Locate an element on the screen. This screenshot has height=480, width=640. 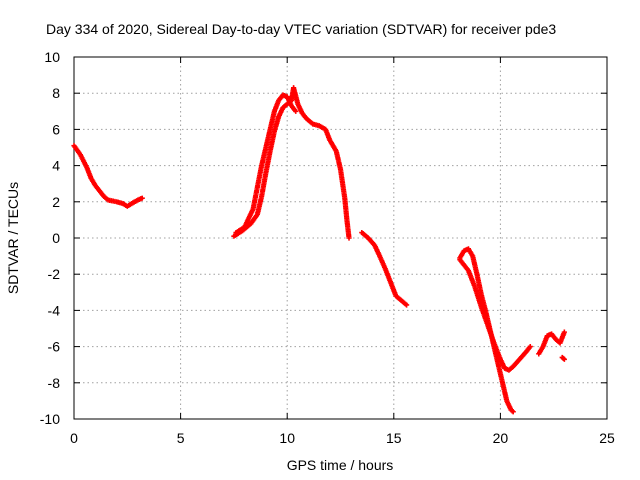
x-axis-label: GPS time / hours is located at coordinates (340, 465).